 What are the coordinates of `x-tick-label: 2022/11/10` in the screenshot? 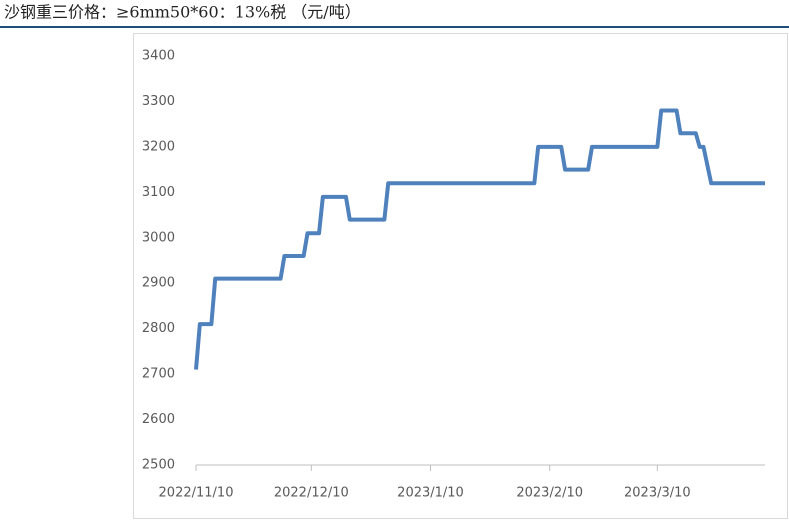 It's located at (196, 493).